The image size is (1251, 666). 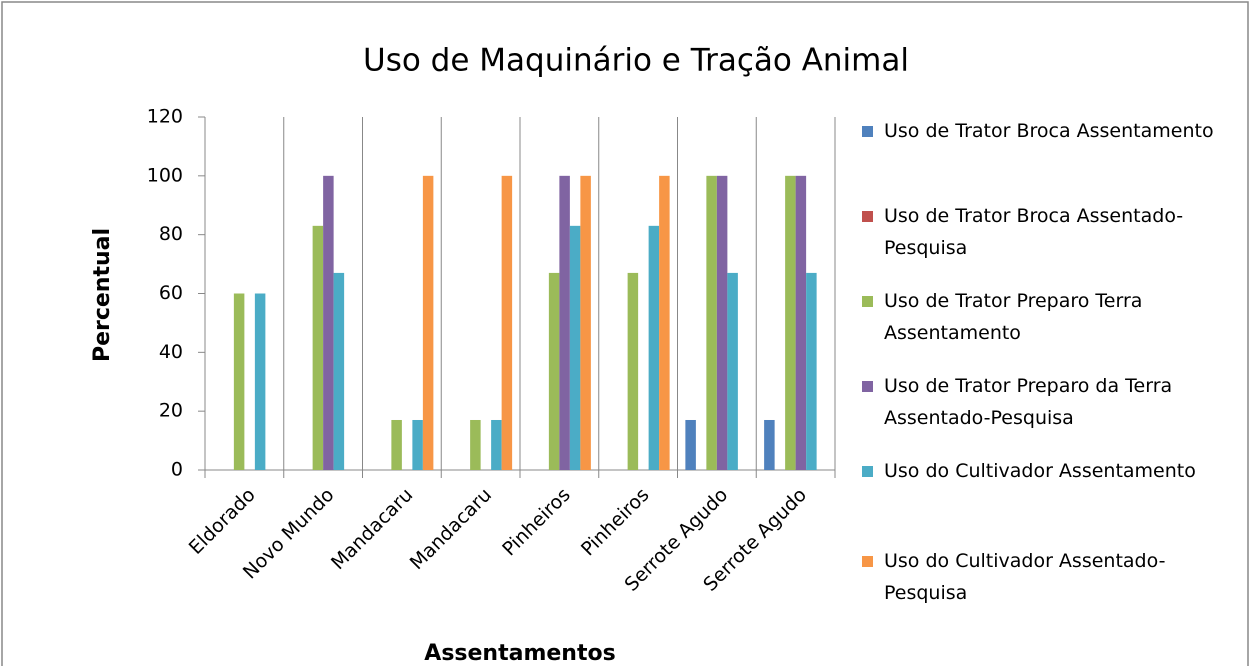 What do you see at coordinates (1025, 577) in the screenshot?
I see `legend-label: Uso do Cultivador Assentado-Pesquisa` at bounding box center [1025, 577].